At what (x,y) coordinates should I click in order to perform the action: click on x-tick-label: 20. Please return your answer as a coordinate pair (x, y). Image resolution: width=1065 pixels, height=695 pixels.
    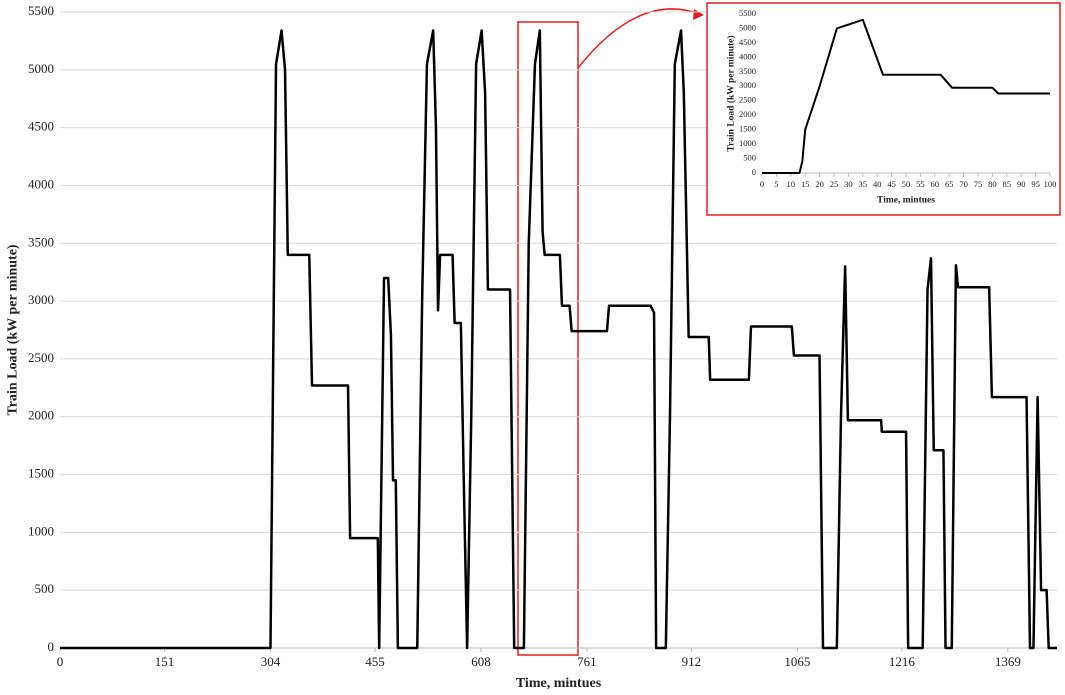
    Looking at the image, I should click on (819, 184).